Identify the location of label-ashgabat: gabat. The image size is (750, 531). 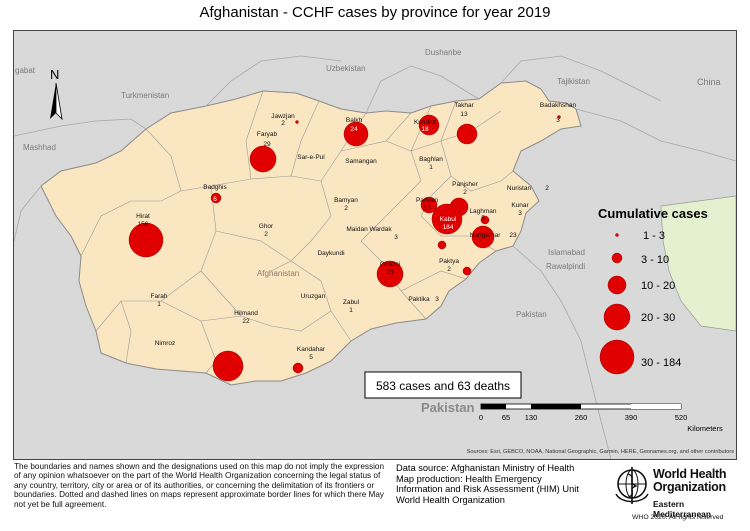
(25, 70).